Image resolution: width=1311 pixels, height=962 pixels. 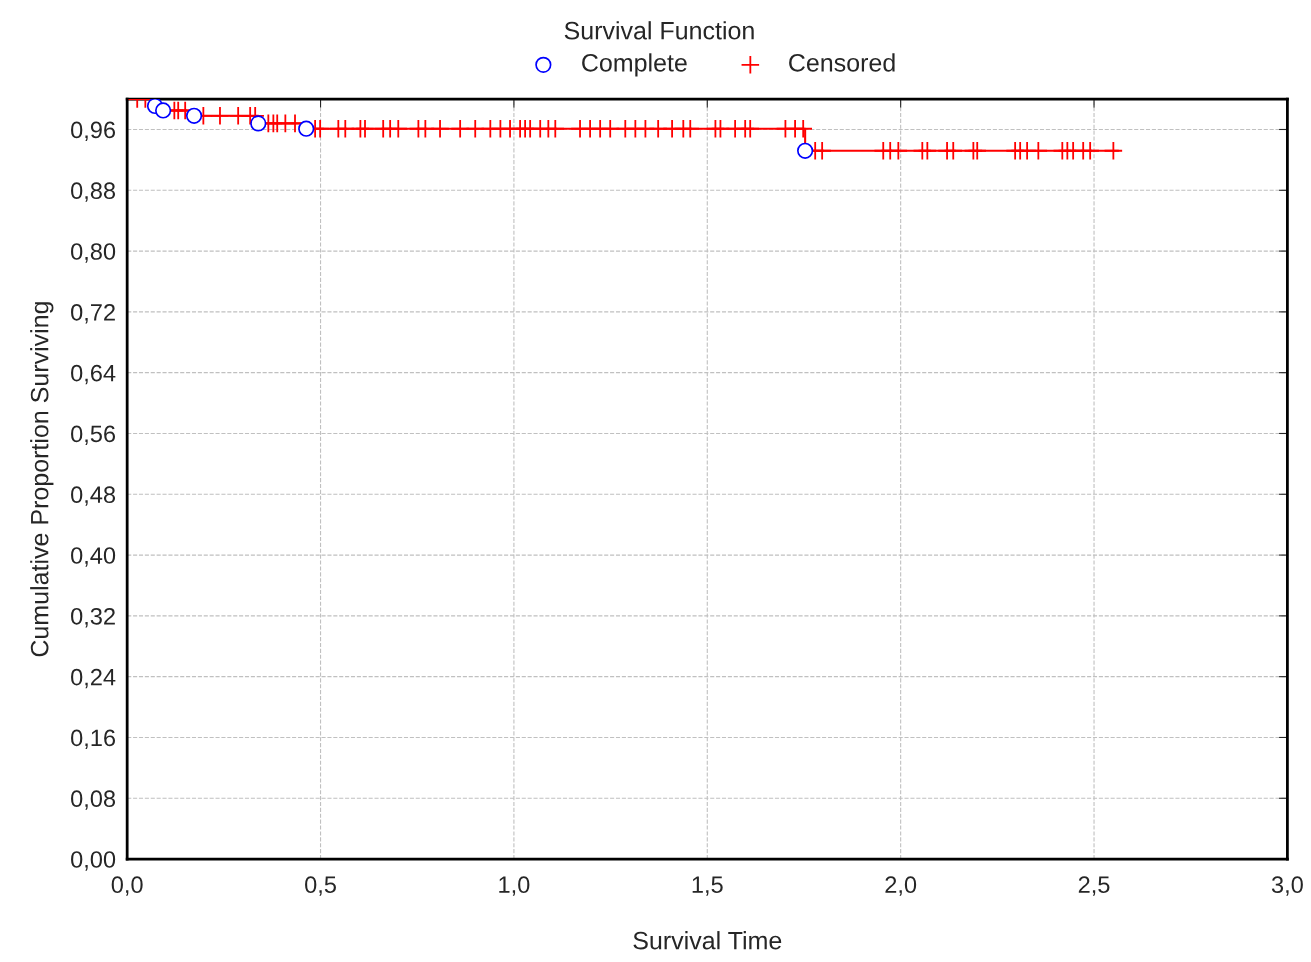 I want to click on x-tick-label: 2,0, so click(x=901, y=886).